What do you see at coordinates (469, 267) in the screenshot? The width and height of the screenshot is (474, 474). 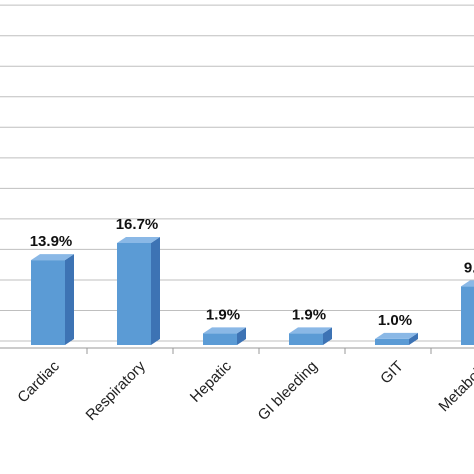 I see `value-label: 9.6%` at bounding box center [469, 267].